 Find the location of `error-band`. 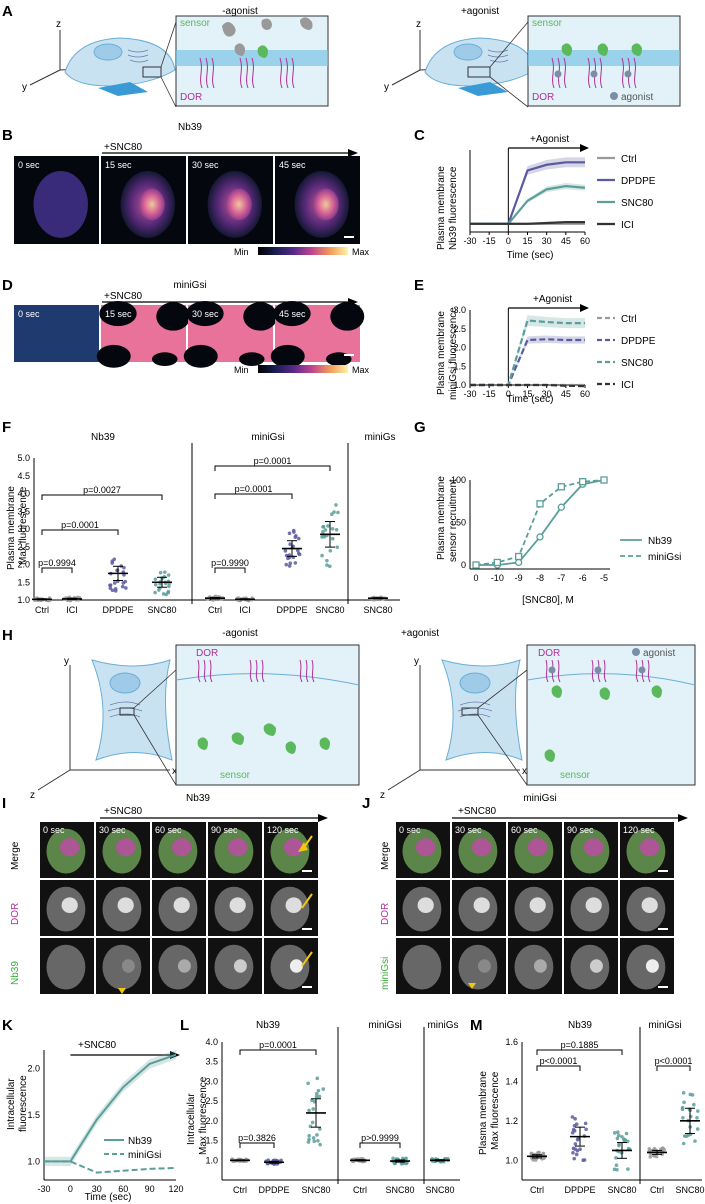

error-band is located at coordinates (527, 350).